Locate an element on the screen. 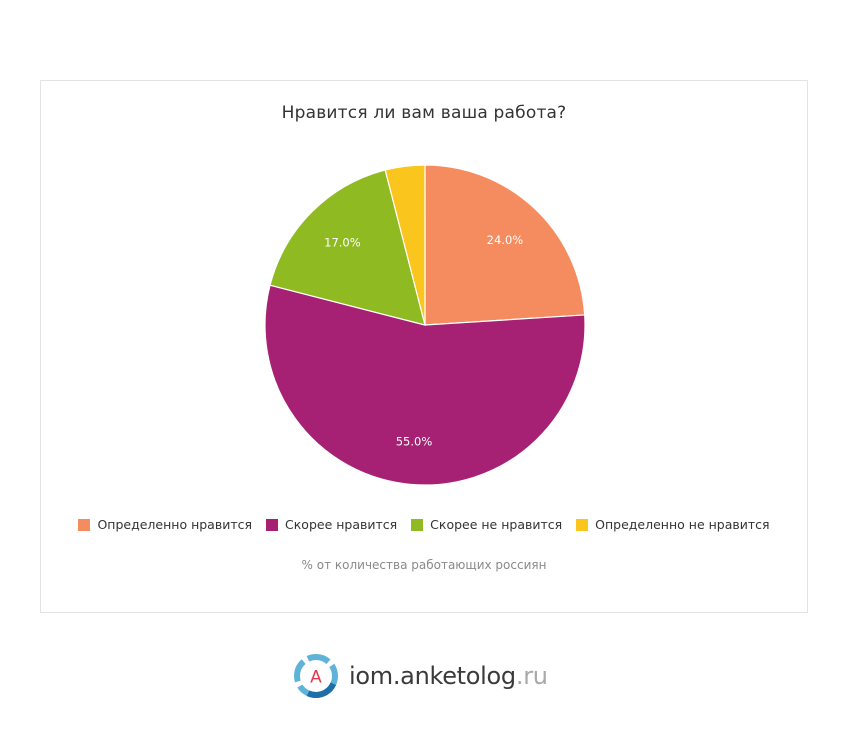 This screenshot has height=737, width=849. legend-label: Скорее нравится is located at coordinates (341, 524).